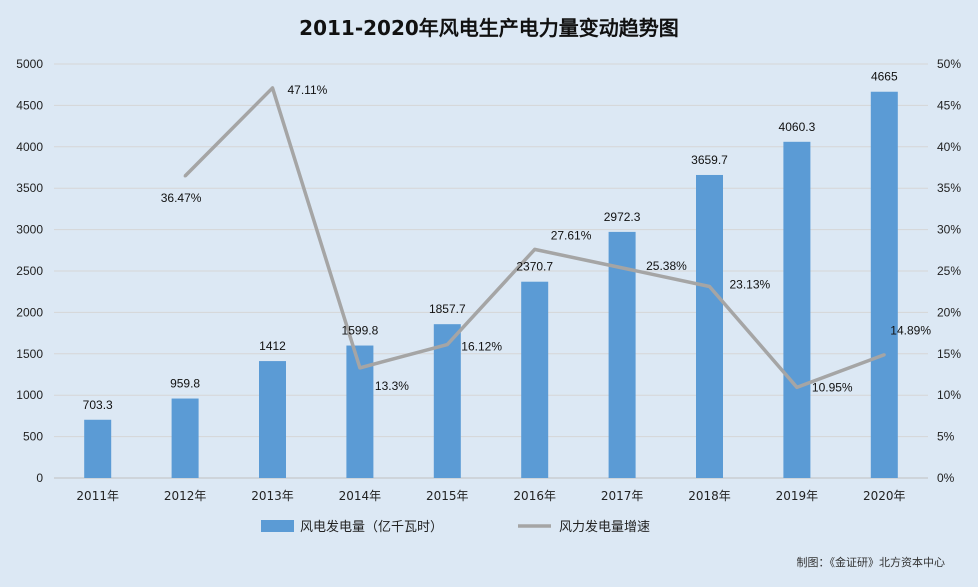  Describe the element at coordinates (29, 105) in the screenshot. I see `y-left-tick-label: 4500` at that location.